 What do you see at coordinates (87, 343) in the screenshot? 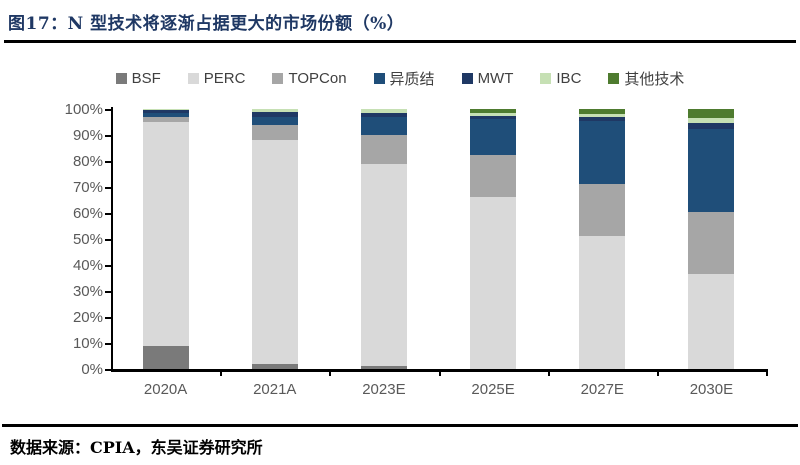
I see `y-tick-label: 10%` at bounding box center [87, 343].